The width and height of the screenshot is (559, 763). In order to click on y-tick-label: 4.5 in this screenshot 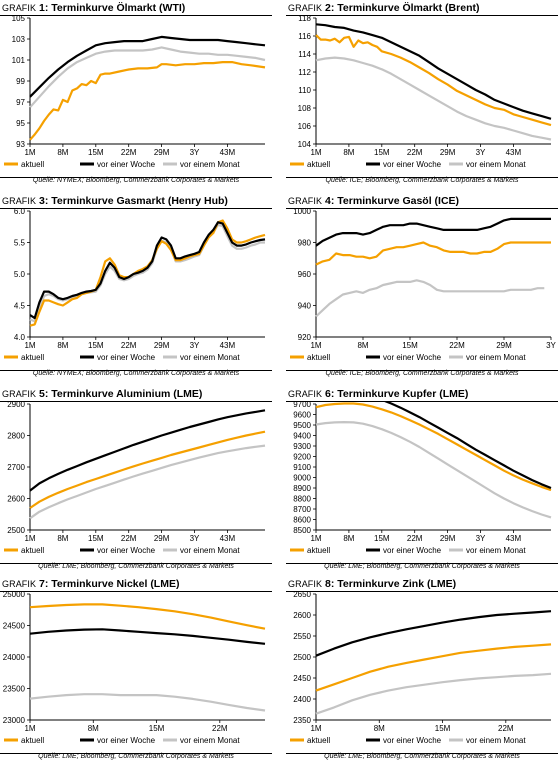, I will do `click(20, 306)`.